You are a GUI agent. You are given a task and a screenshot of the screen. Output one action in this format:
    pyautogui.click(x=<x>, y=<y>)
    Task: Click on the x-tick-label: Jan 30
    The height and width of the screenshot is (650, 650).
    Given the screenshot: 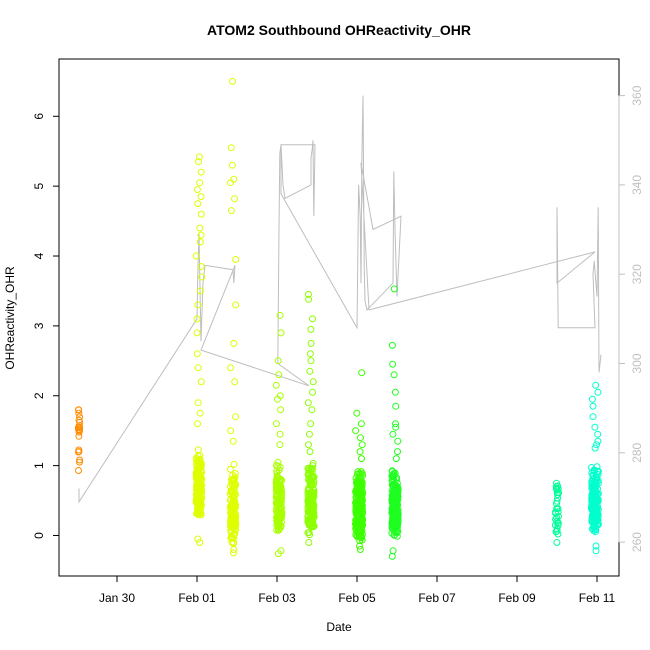 What is the action you would take?
    pyautogui.click(x=117, y=598)
    